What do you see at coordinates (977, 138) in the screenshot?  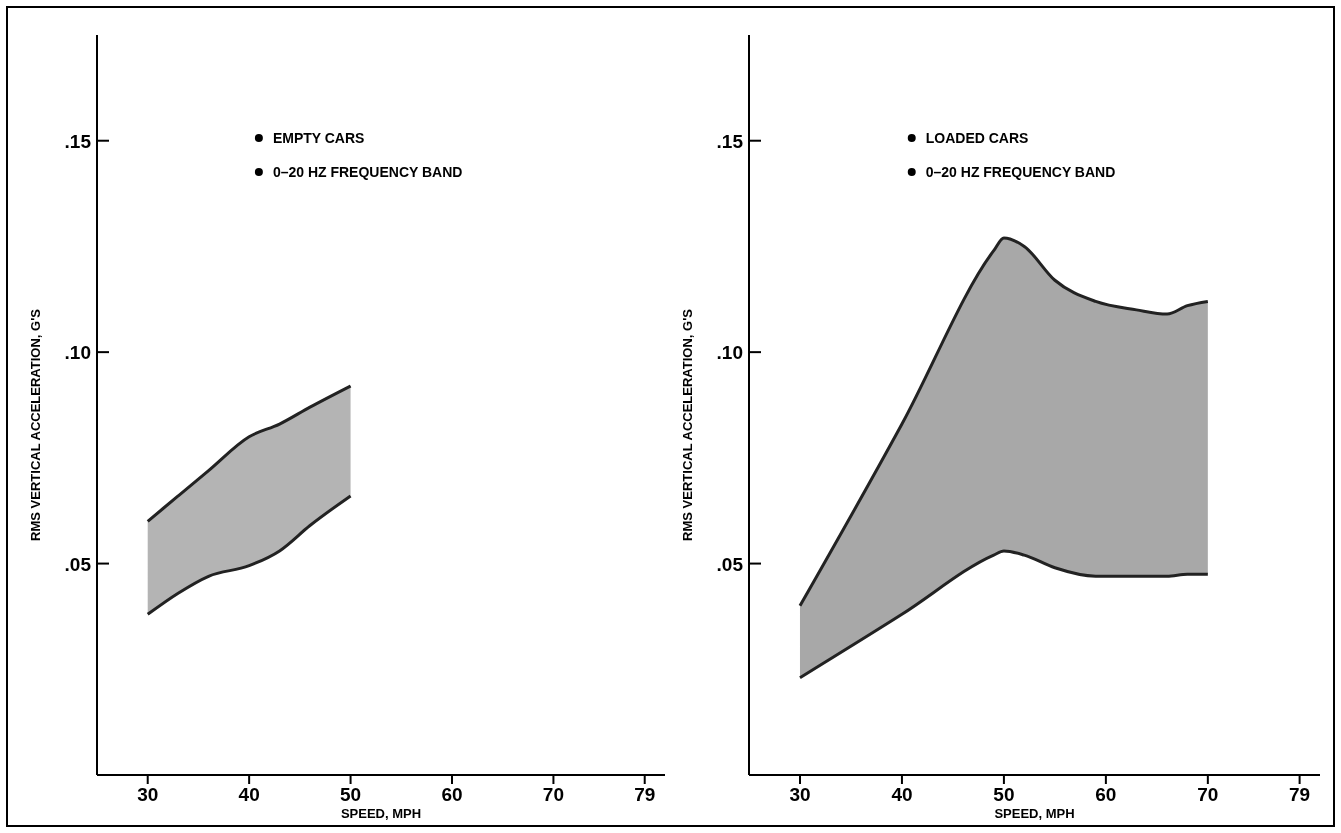 I see `annotation: LOADED CARS` at bounding box center [977, 138].